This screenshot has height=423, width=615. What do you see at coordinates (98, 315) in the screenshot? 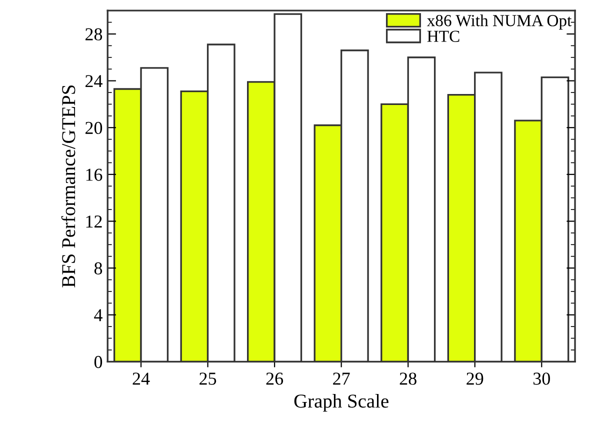
I see `y-tick-label: 4` at bounding box center [98, 315].